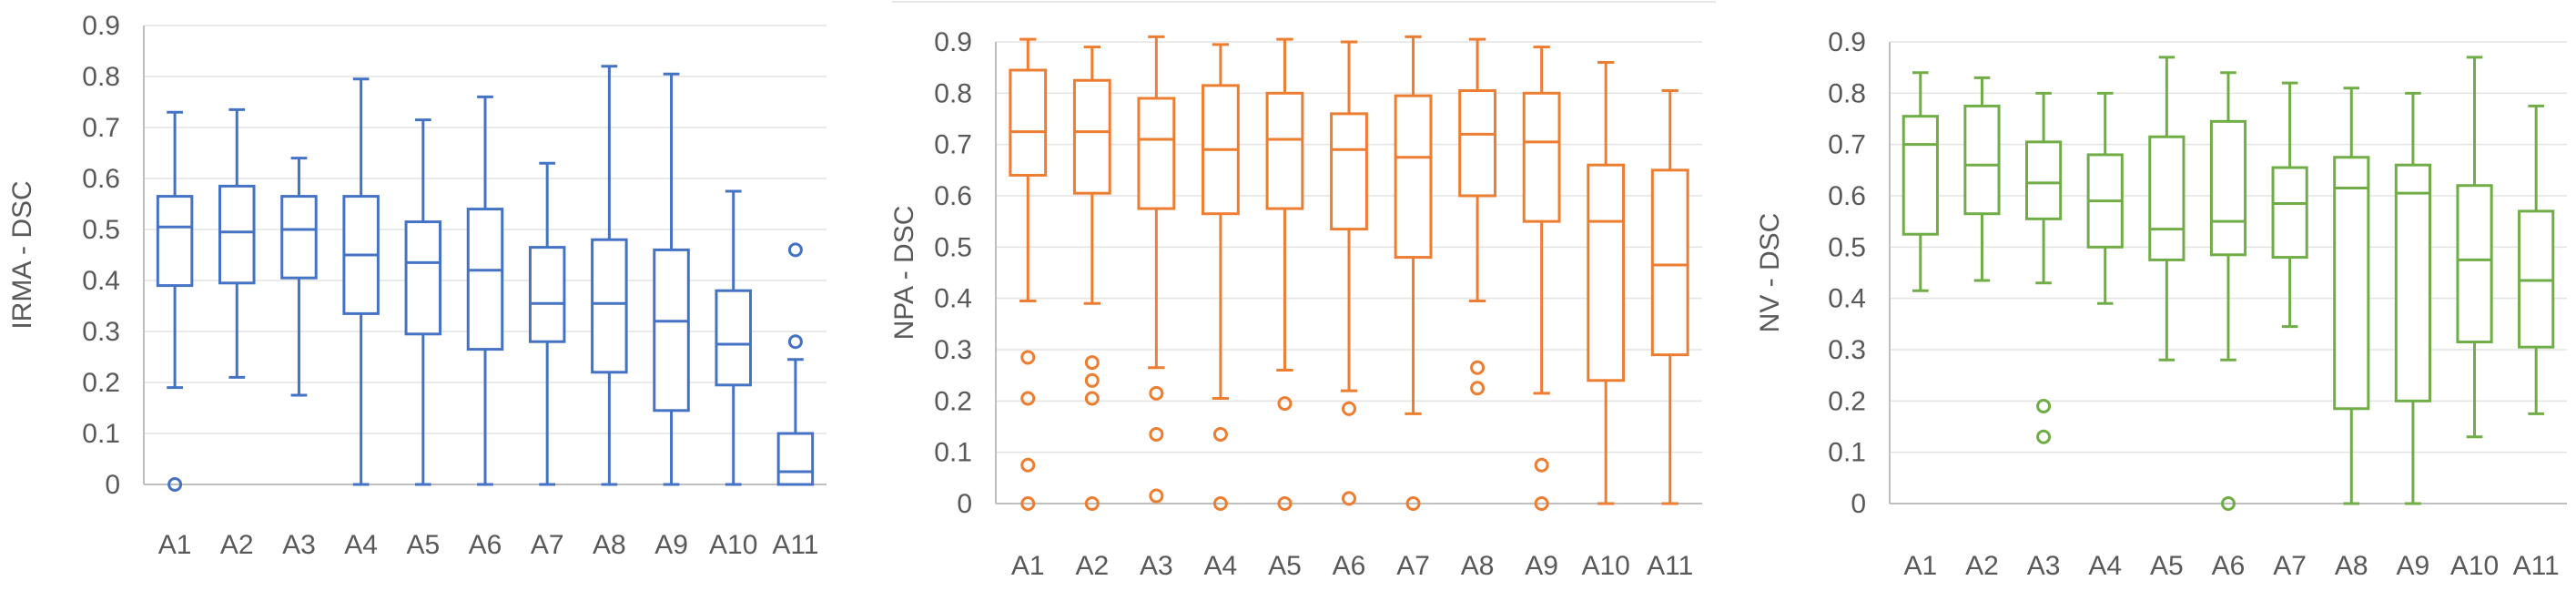 The height and width of the screenshot is (601, 2576). I want to click on box-a4, so click(2105, 198).